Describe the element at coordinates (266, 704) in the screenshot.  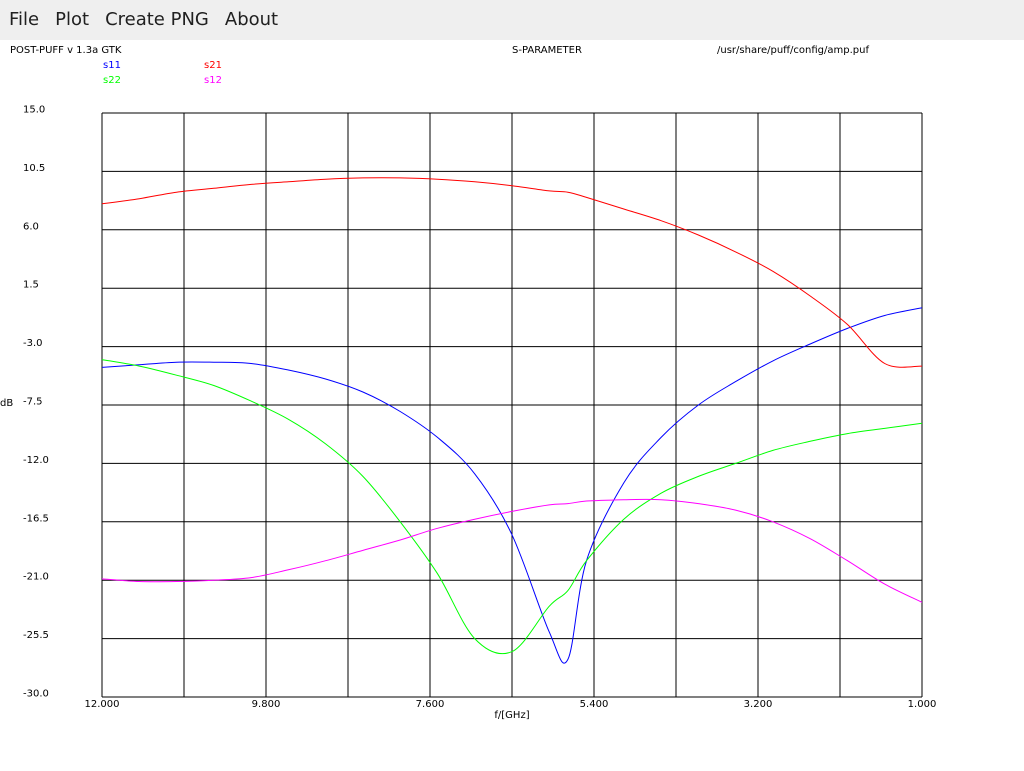
I see `x-tick-label: 9.800` at that location.